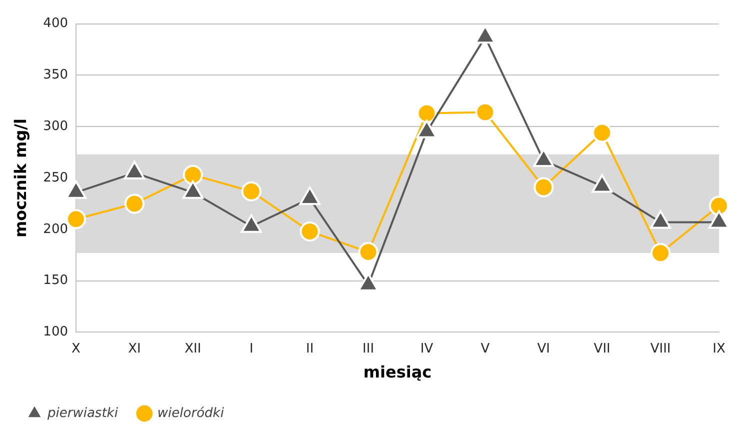 This screenshot has width=740, height=438. Describe the element at coordinates (485, 348) in the screenshot. I see `x-tick-label: V` at that location.